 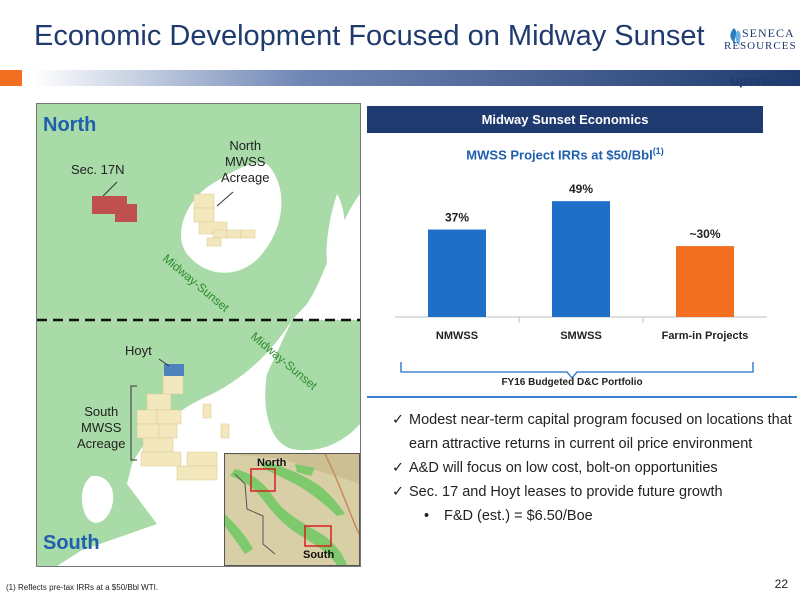 I want to click on segment-label: Upstream, so click(x=758, y=81).